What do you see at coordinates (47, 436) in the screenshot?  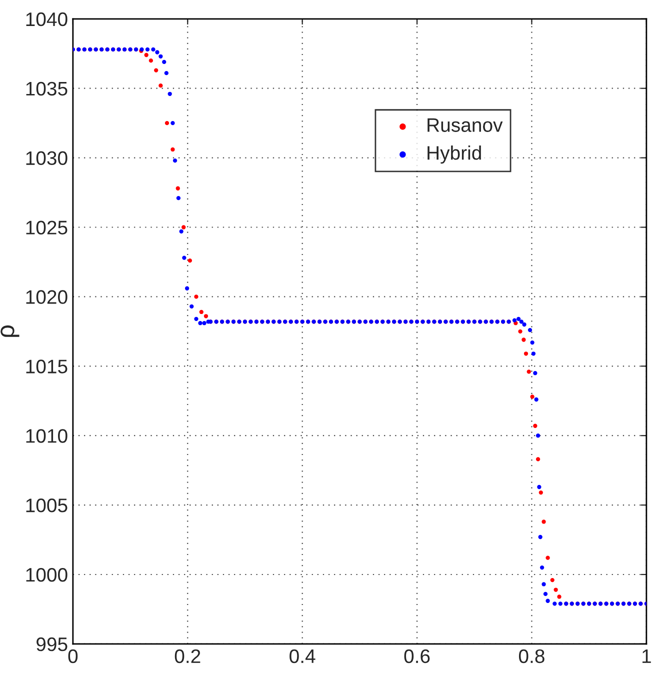 I see `y-tick-label: 1010` at bounding box center [47, 436].